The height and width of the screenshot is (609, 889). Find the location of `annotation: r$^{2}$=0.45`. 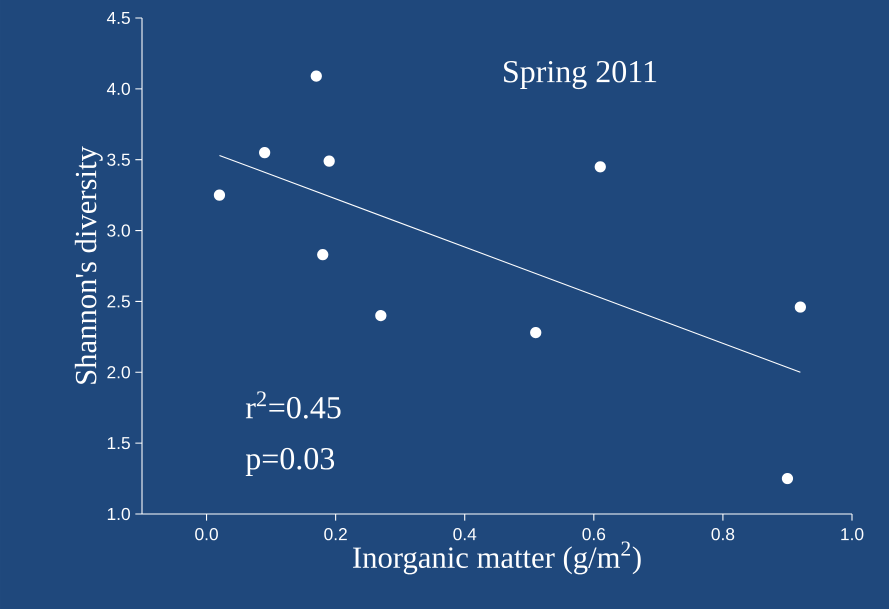

annotation: r$^{2}$=0.45 is located at coordinates (293, 405).